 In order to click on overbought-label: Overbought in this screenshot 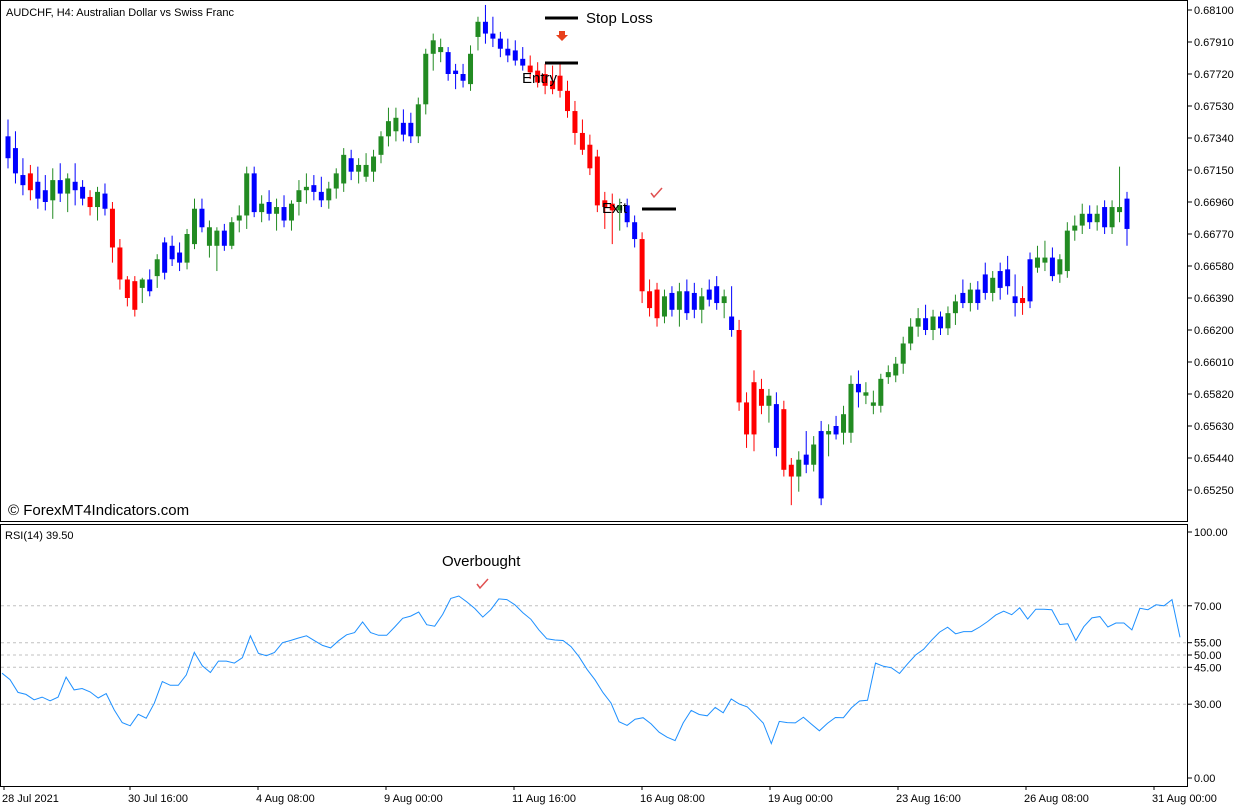, I will do `click(481, 561)`.